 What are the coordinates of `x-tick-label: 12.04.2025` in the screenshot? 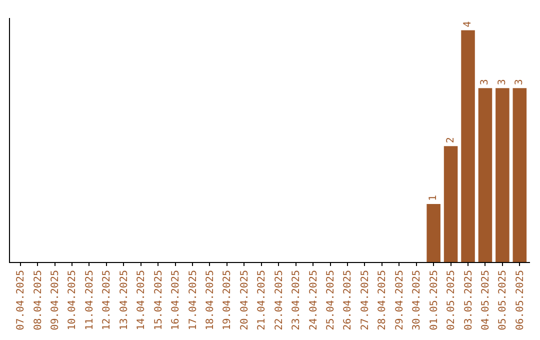 It's located at (107, 300).